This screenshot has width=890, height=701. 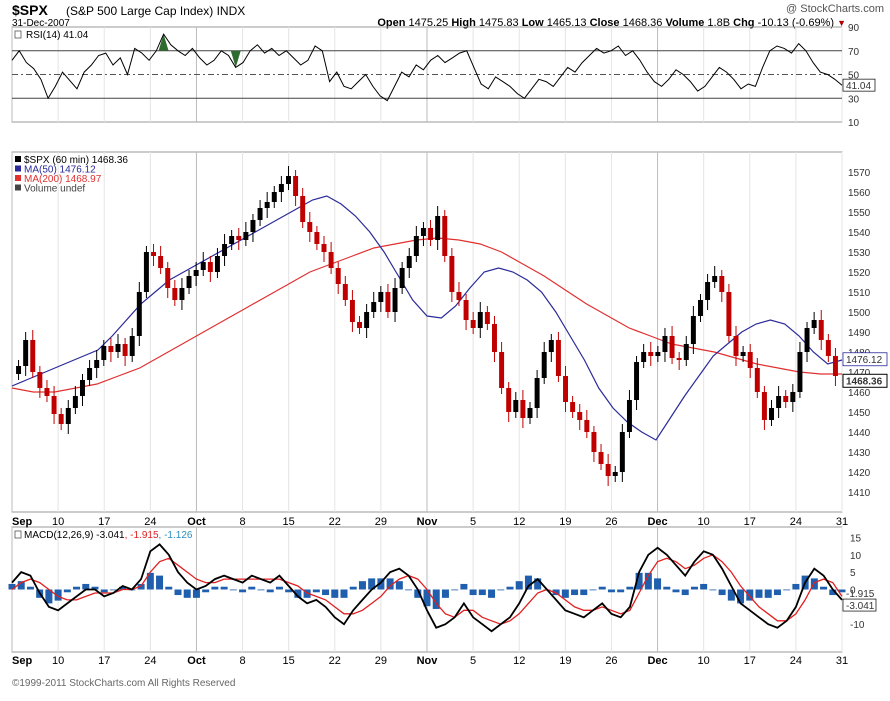 What do you see at coordinates (858, 86) in the screenshot?
I see `rsi-value-label: 41.04` at bounding box center [858, 86].